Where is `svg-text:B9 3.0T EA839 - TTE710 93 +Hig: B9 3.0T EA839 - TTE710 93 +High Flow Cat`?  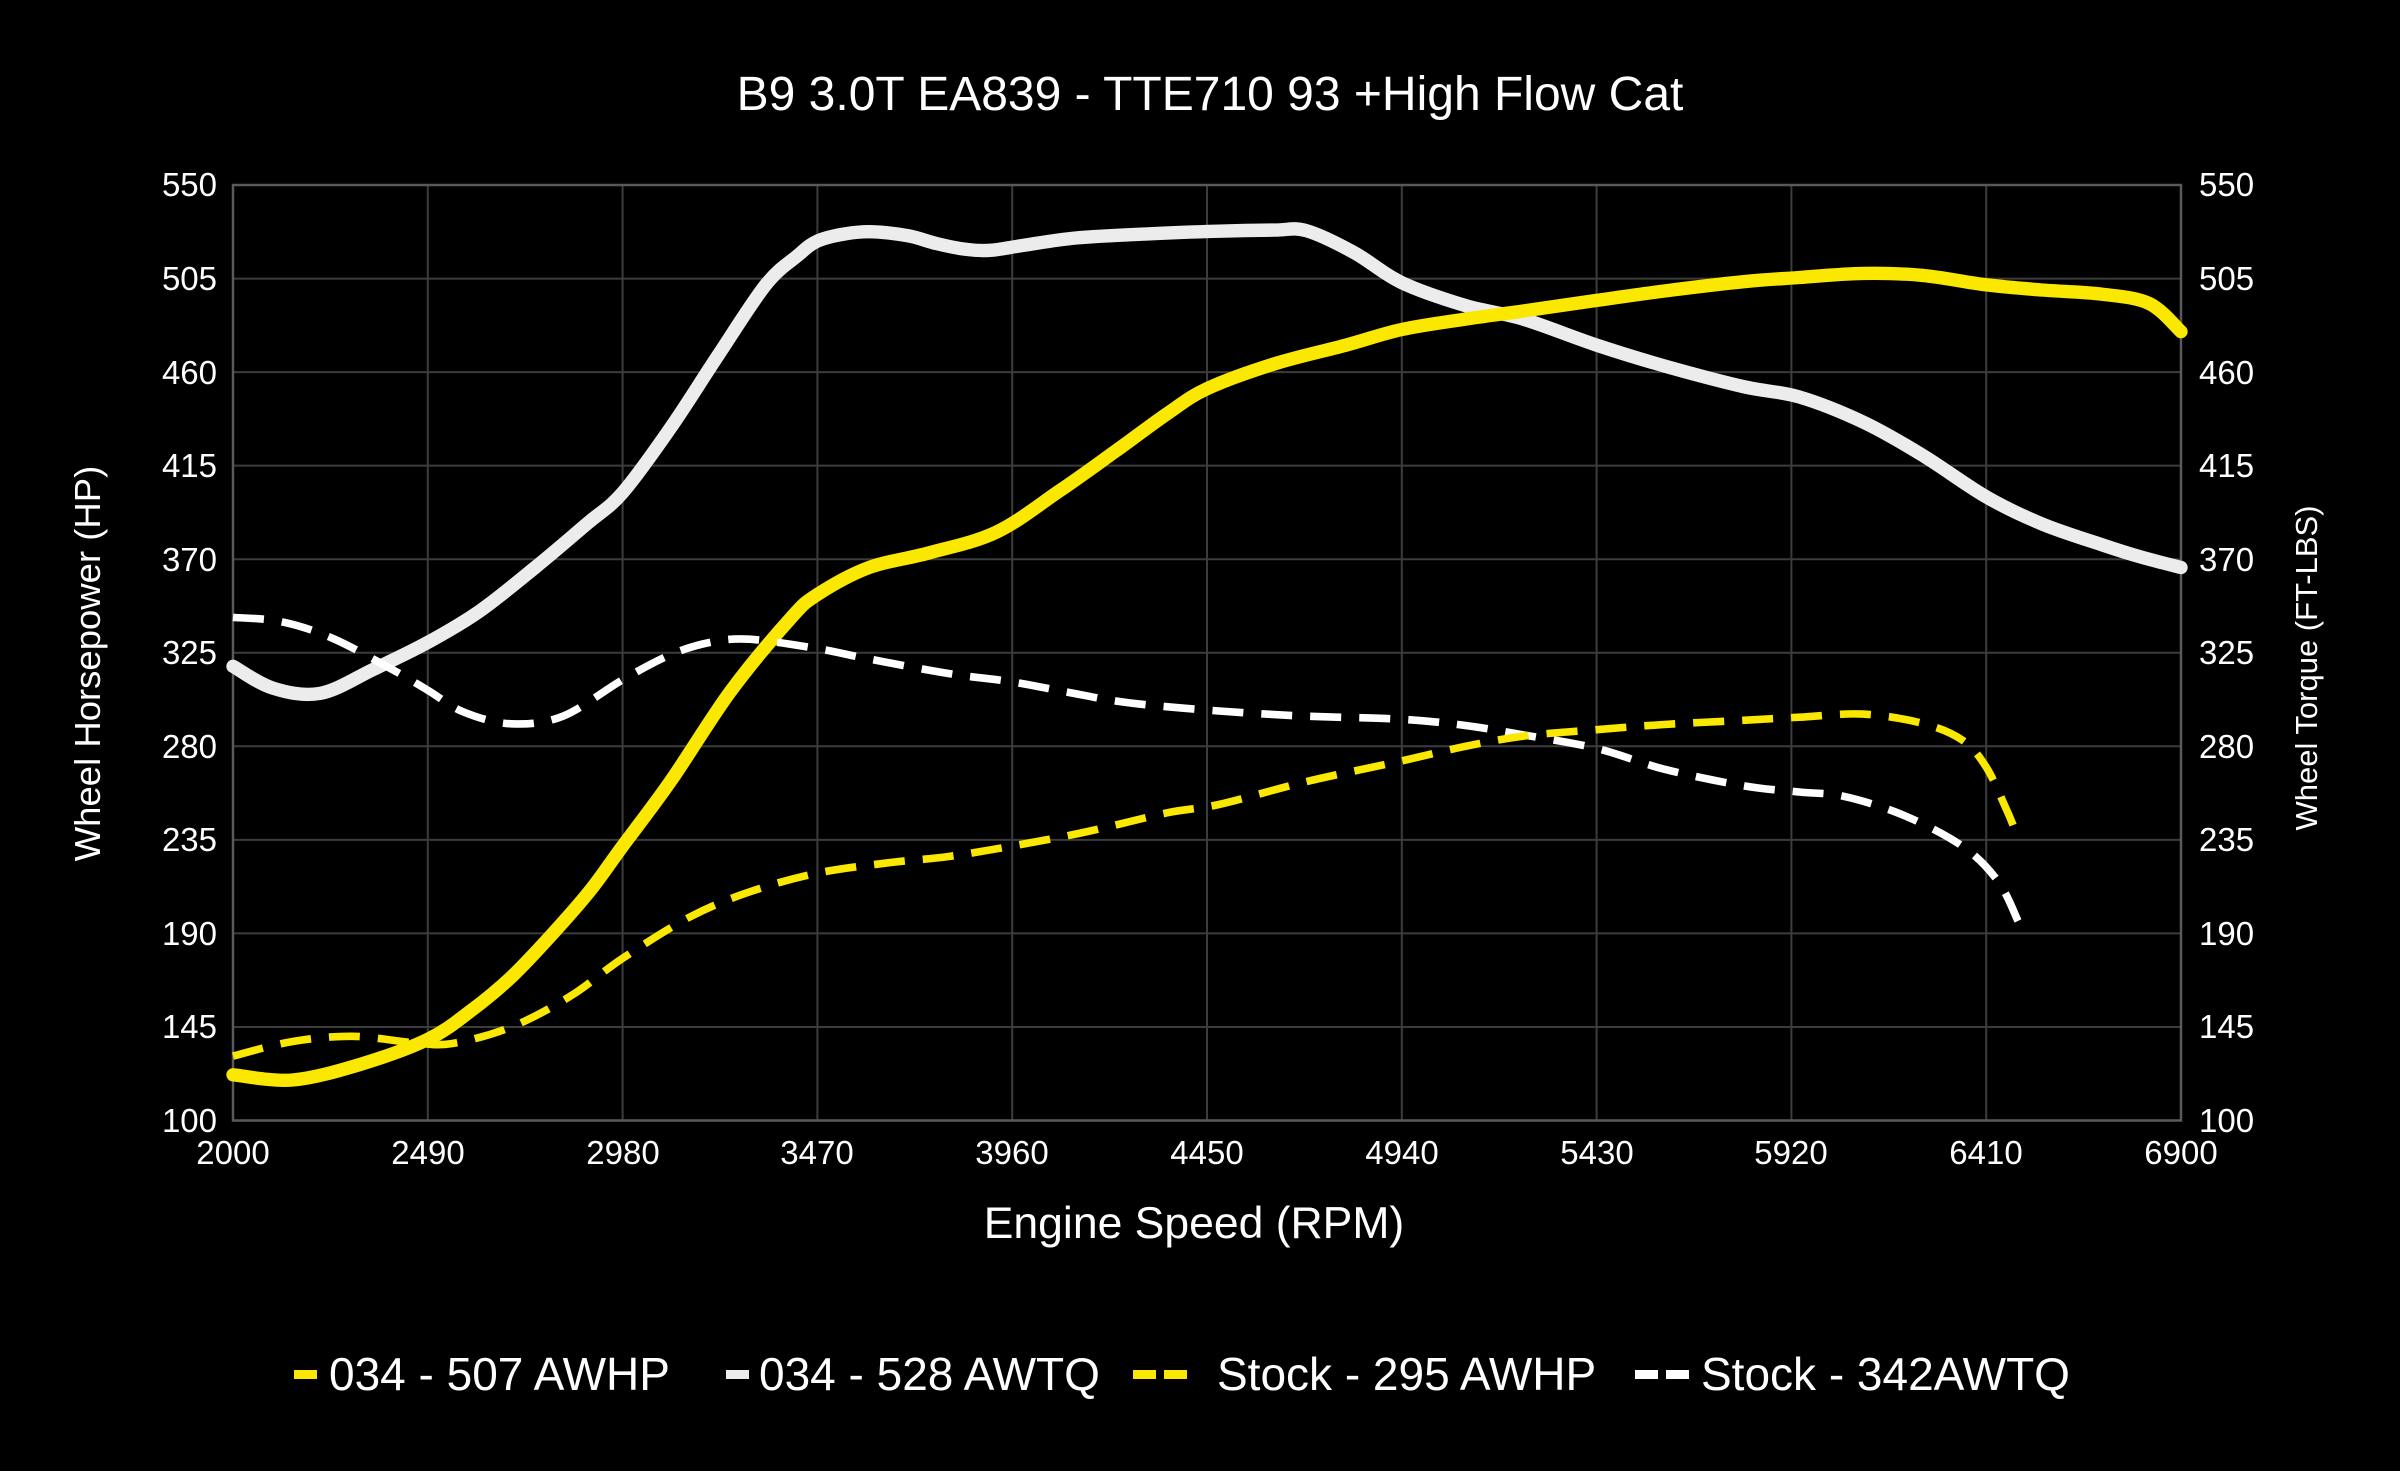
svg-text:B9 3.0T EA839 - TTE710 93 +Hig: B9 3.0T EA839 - TTE710 93 +High Flow Cat is located at coordinates (1210, 94).